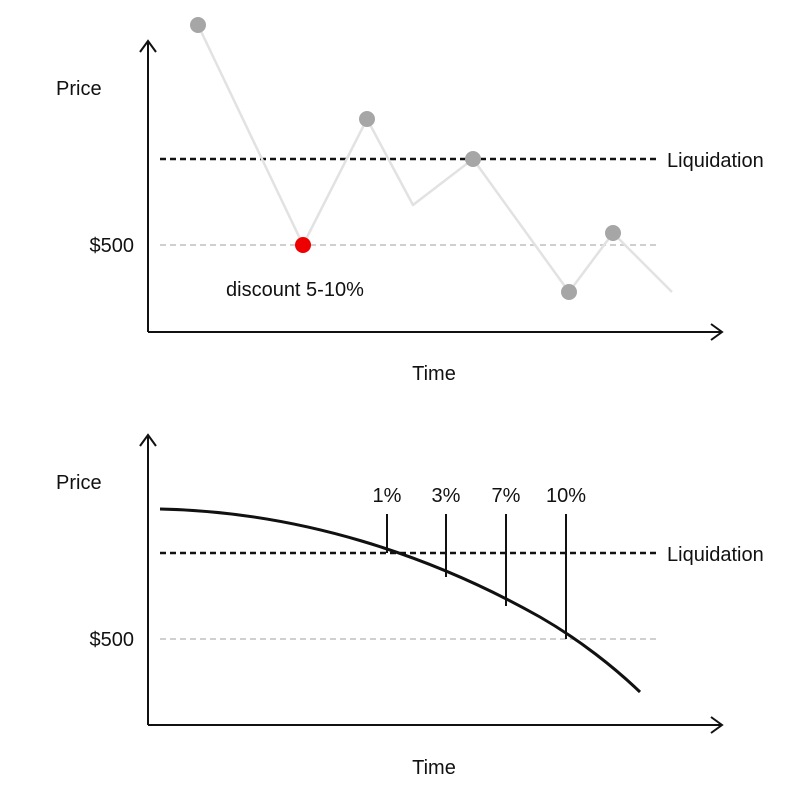  Describe the element at coordinates (148, 185) in the screenshot. I see `top-y-axis` at that location.